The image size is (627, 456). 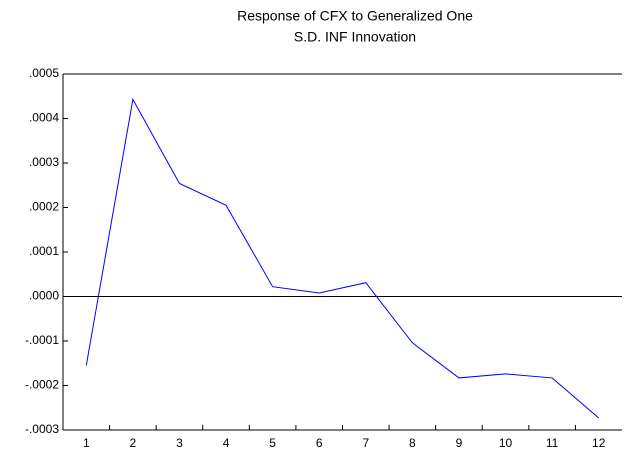 What do you see at coordinates (44, 73) in the screenshot?
I see `y-tick-label: .0005` at bounding box center [44, 73].